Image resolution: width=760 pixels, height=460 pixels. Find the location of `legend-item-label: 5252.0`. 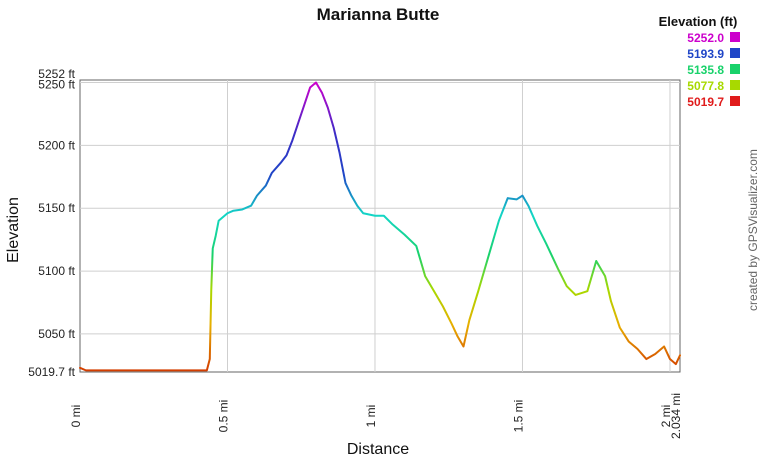

legend-item-label: 5252.0 is located at coordinates (705, 38).